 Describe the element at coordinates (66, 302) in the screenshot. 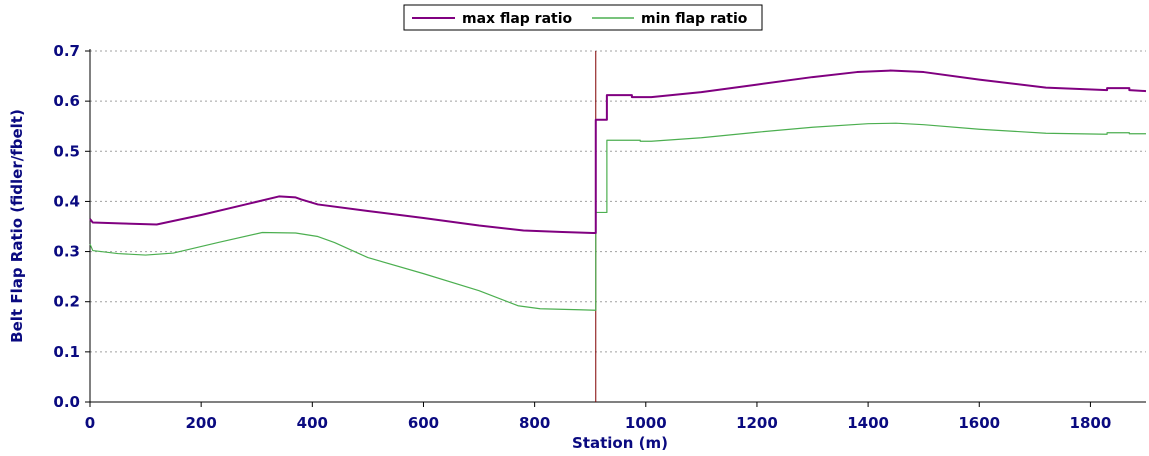

I see `y-tick-label: 0.2` at that location.